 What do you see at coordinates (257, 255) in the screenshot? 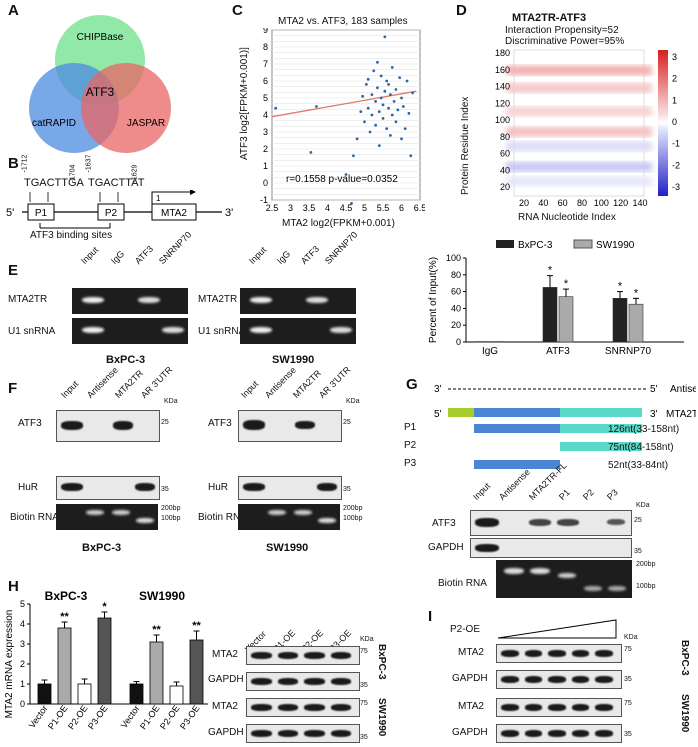
I see `e2-lane-input: Input` at bounding box center [257, 255].